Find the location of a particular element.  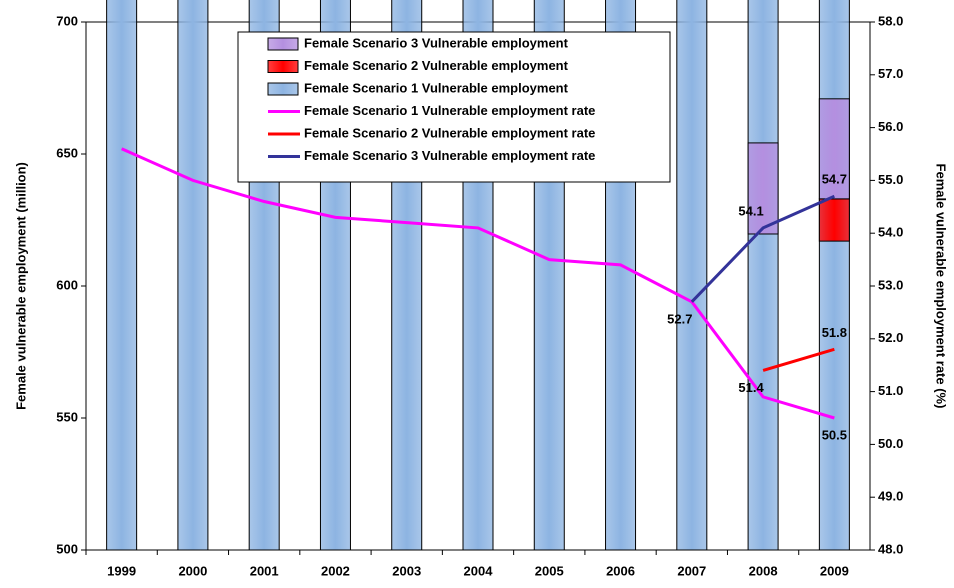

legend-label: Female Scenario 2 Vulnerable employment is located at coordinates (436, 65).